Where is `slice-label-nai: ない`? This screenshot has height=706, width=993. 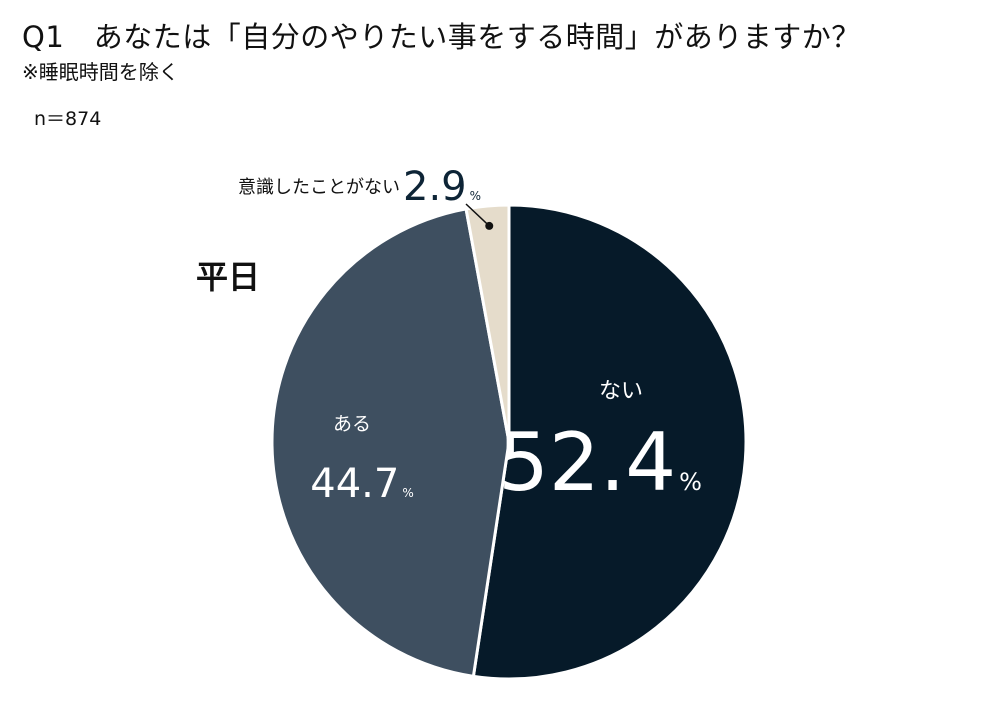 slice-label-nai: ない is located at coordinates (621, 391).